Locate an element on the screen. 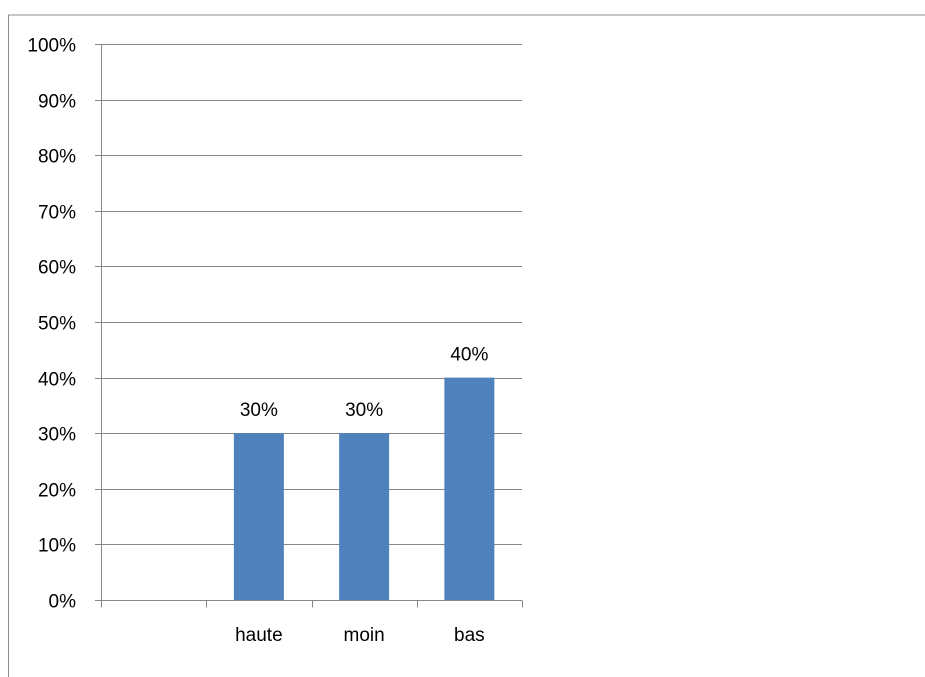  bars is located at coordinates (364, 488).